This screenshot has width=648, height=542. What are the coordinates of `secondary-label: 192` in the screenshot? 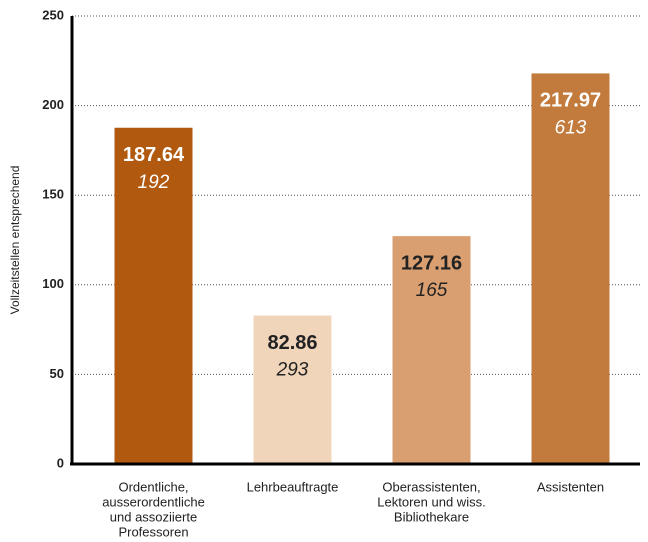 It's located at (154, 182).